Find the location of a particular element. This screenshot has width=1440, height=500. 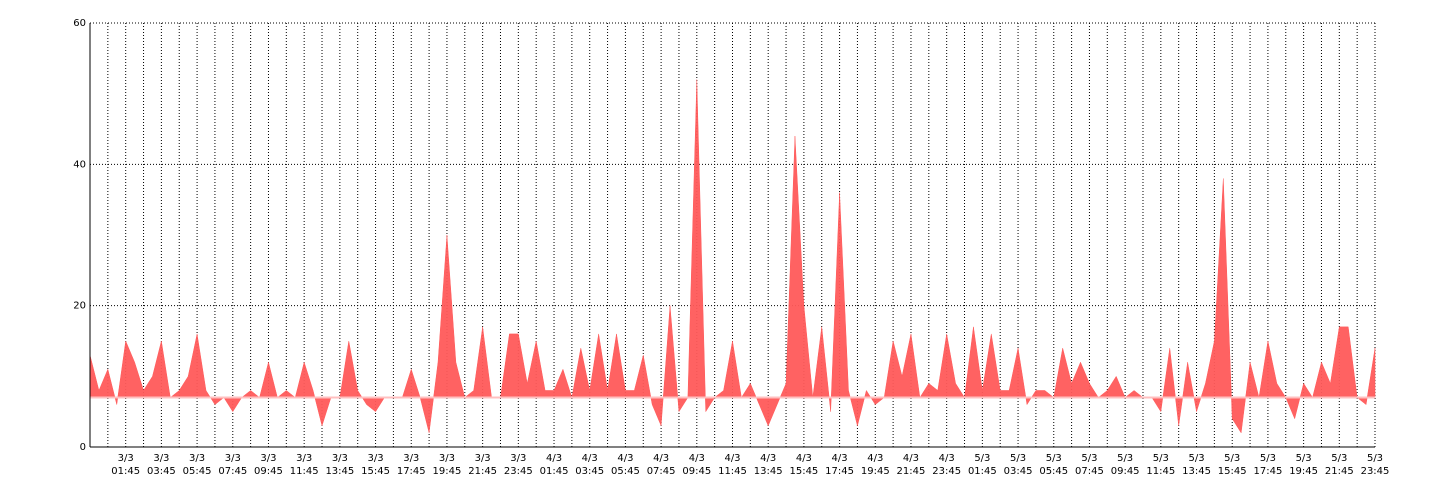

y-tick-label: 0 is located at coordinates (83, 447).